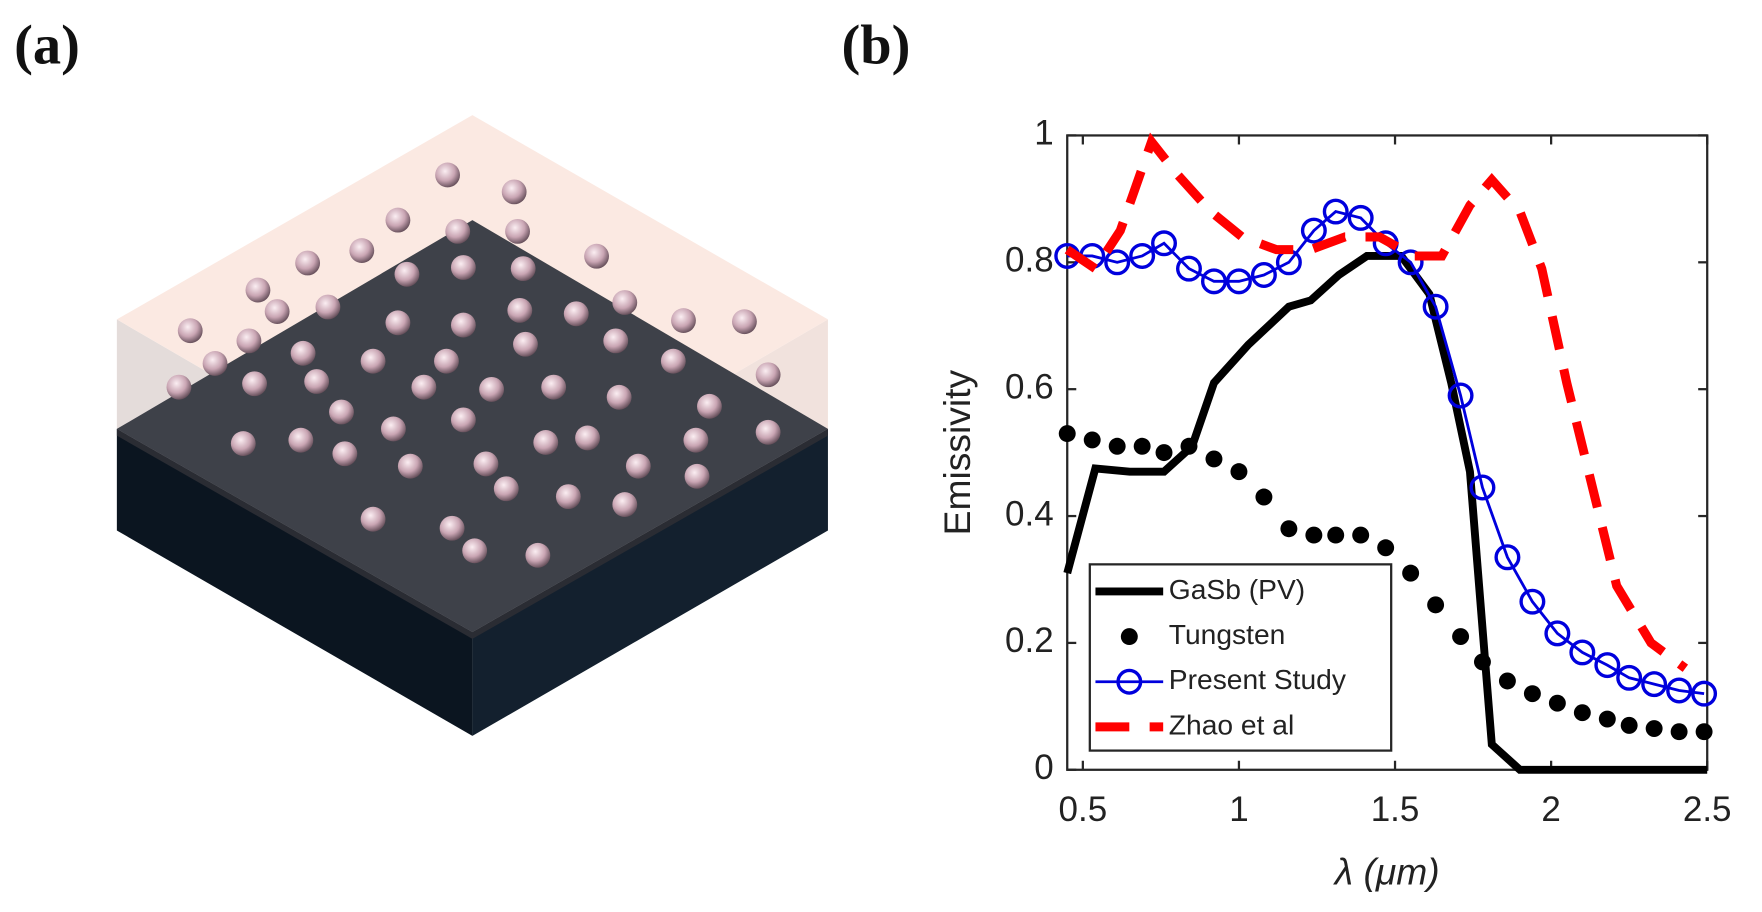 The width and height of the screenshot is (1762, 912). Describe the element at coordinates (1029, 640) in the screenshot. I see `y-tick-label: 0.2` at that location.